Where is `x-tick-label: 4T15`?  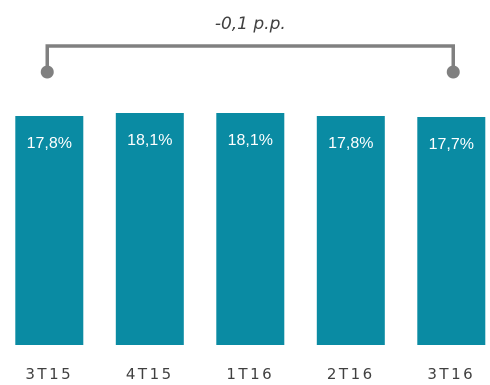 x-tick-label: 4T15 is located at coordinates (150, 374).